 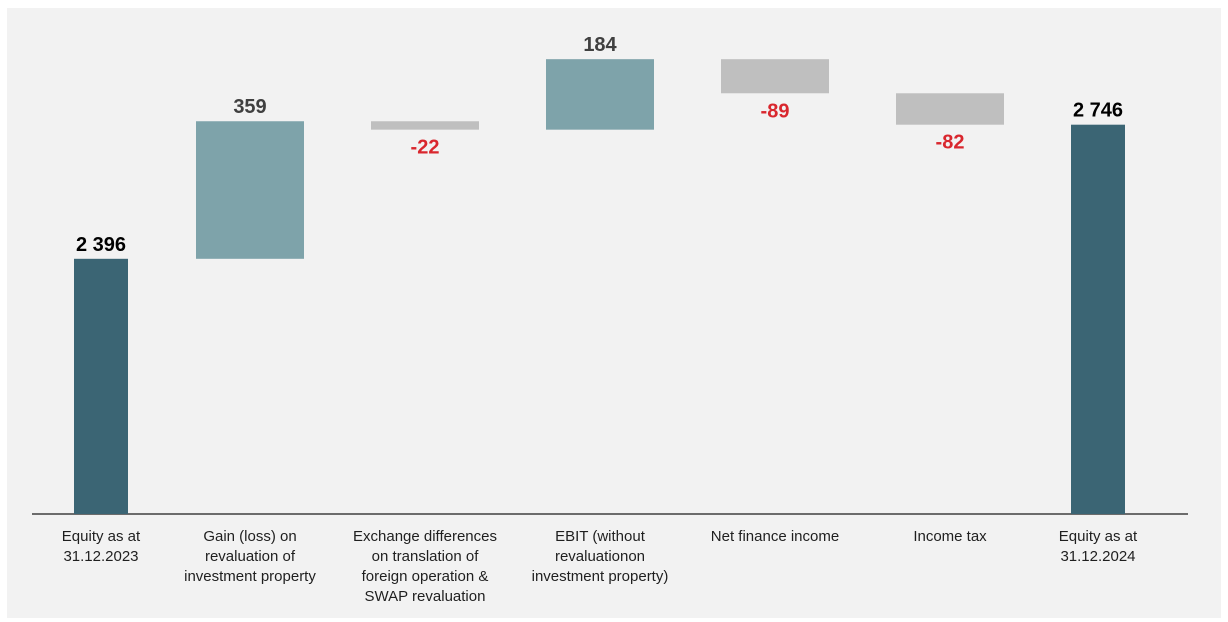 I want to click on category-label: Equity as at 31.12.2023, so click(x=101, y=546).